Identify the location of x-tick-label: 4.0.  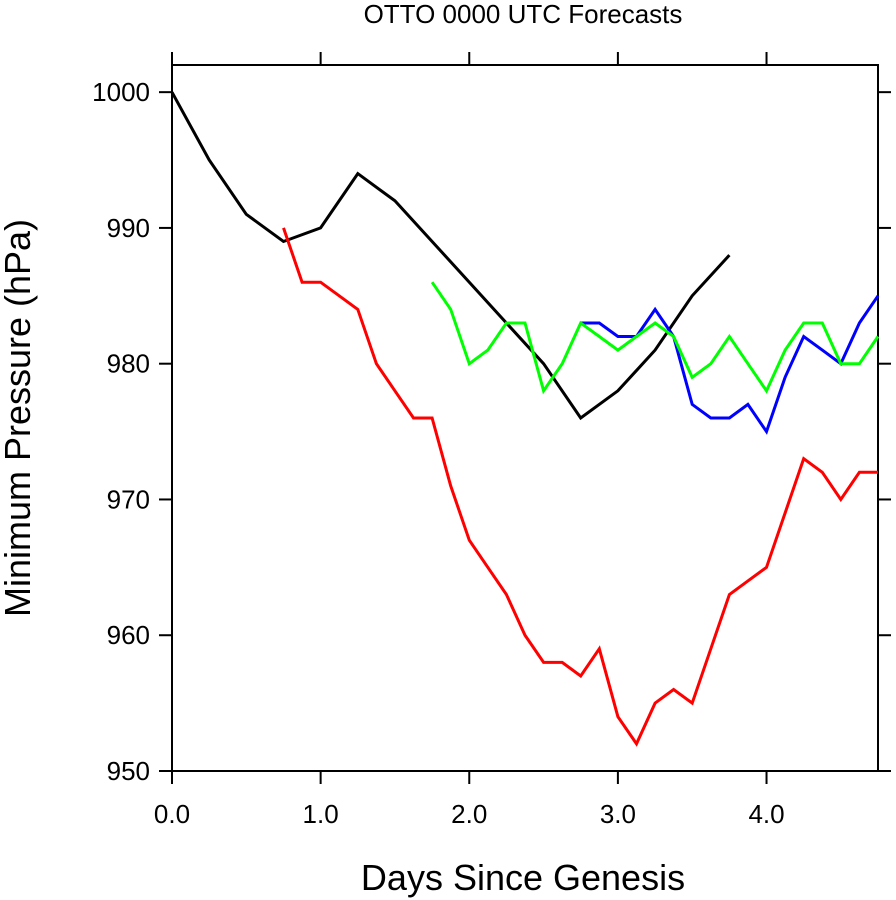
(766, 814).